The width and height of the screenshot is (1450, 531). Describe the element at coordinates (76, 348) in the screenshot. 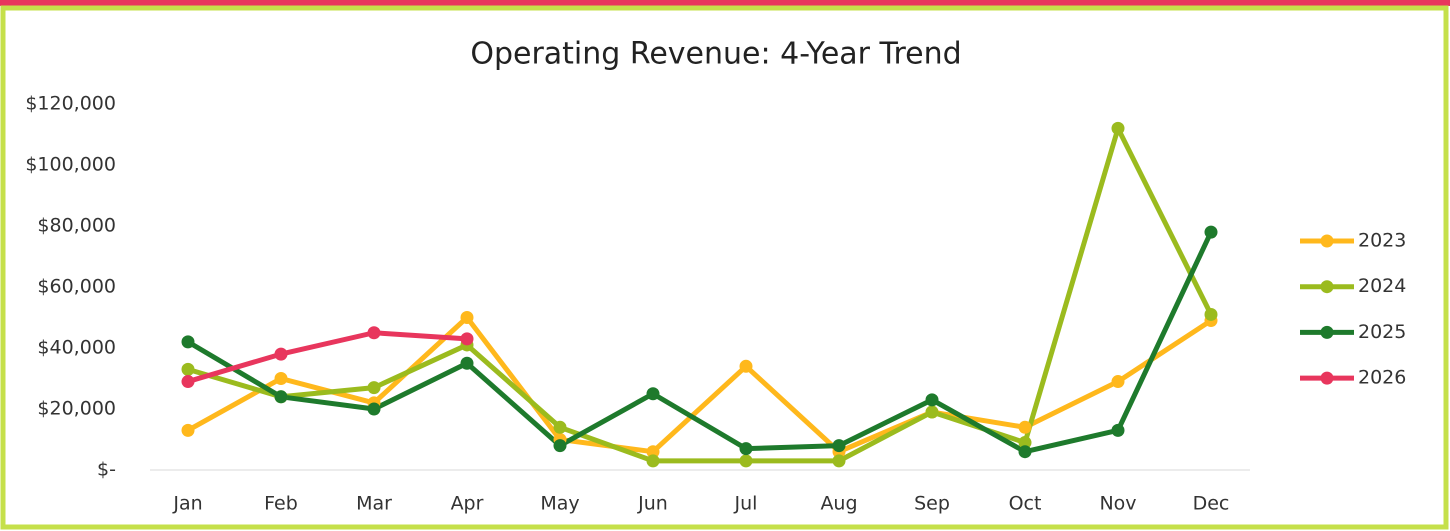

I see `y-tick-label: $40,000` at that location.